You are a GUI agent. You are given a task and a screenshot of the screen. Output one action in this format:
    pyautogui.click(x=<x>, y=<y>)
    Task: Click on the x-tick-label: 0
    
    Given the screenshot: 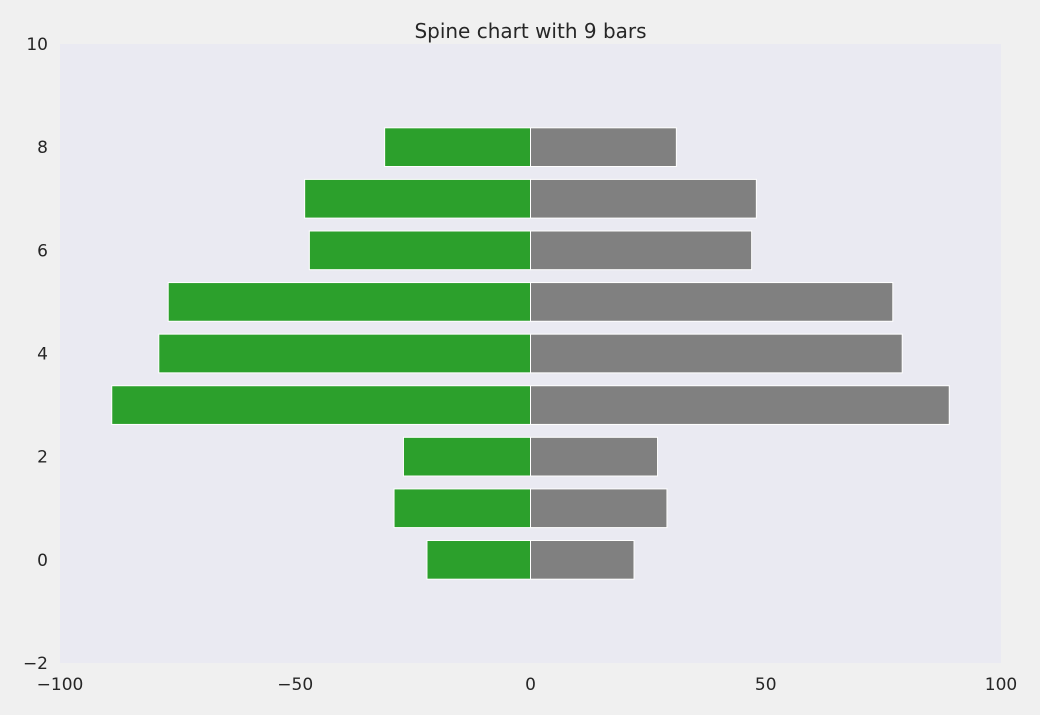 What is the action you would take?
    pyautogui.click(x=530, y=685)
    